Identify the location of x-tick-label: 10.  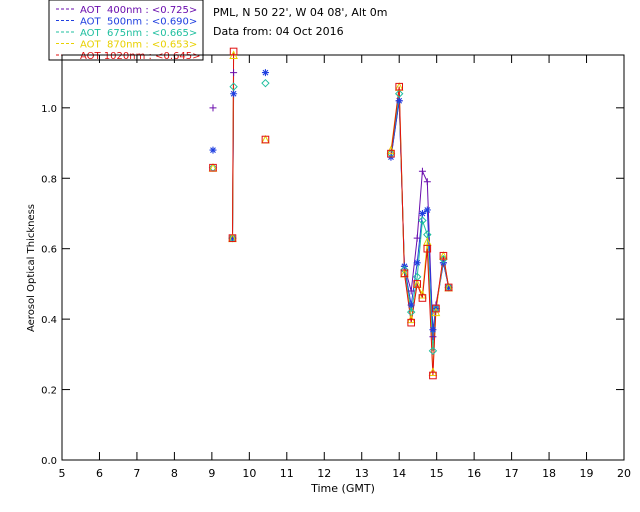
(249, 473).